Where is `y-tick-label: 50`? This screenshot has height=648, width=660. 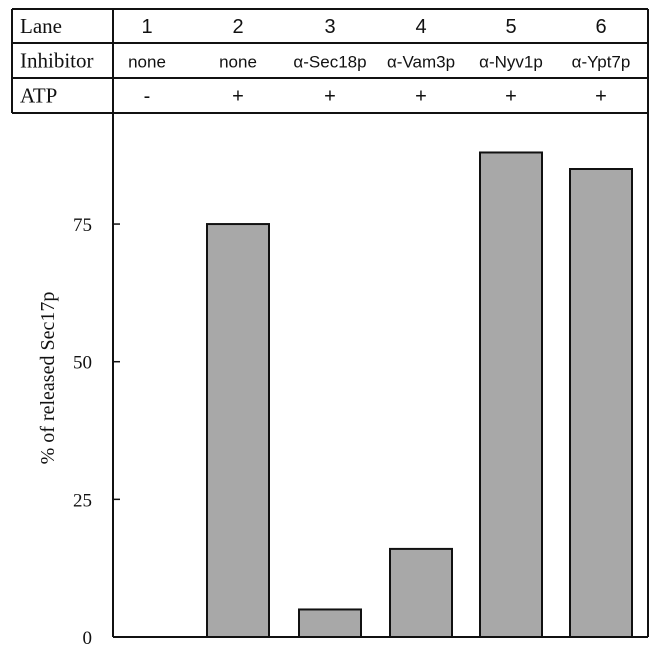
y-tick-label: 50 is located at coordinates (82, 363).